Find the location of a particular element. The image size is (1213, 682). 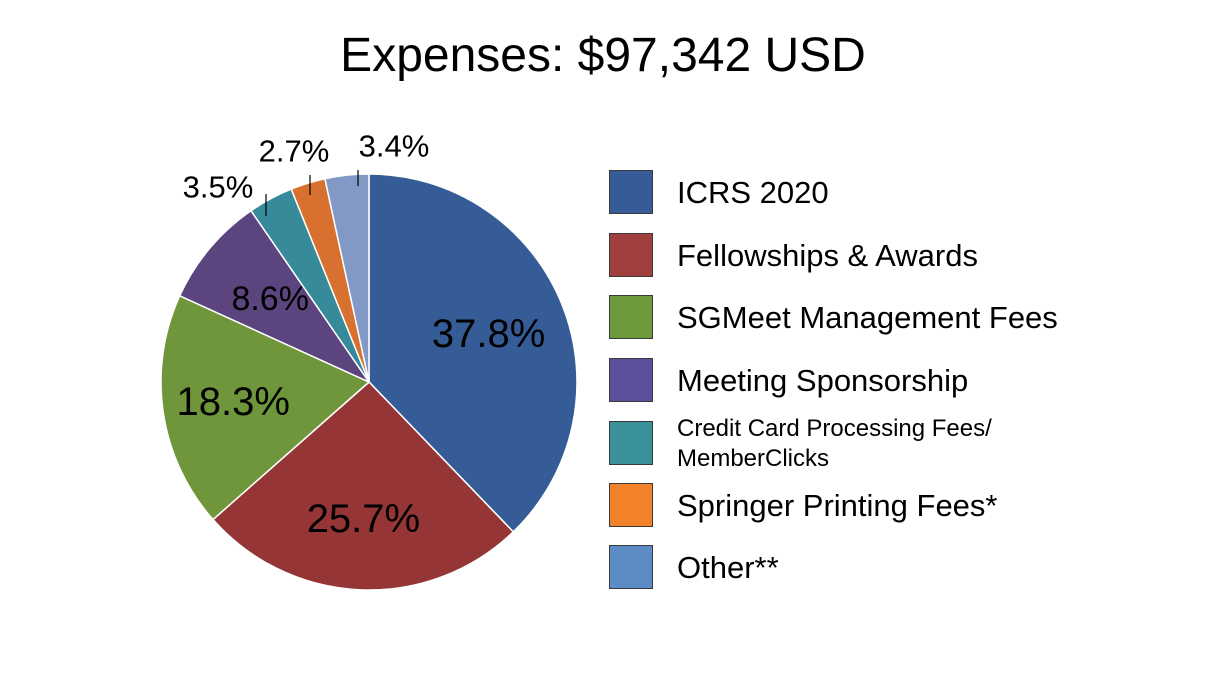

slice-label-7: 3.4% is located at coordinates (394, 146).